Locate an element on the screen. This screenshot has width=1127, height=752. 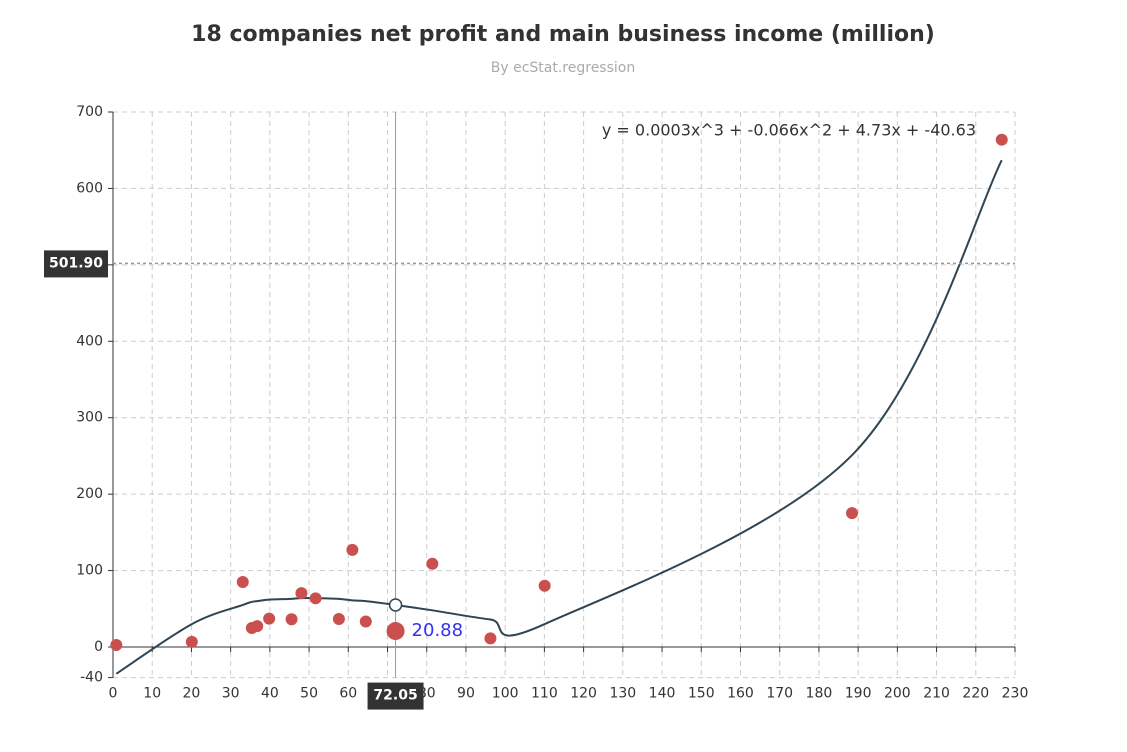
y-tick-label: -40 is located at coordinates (91, 678).